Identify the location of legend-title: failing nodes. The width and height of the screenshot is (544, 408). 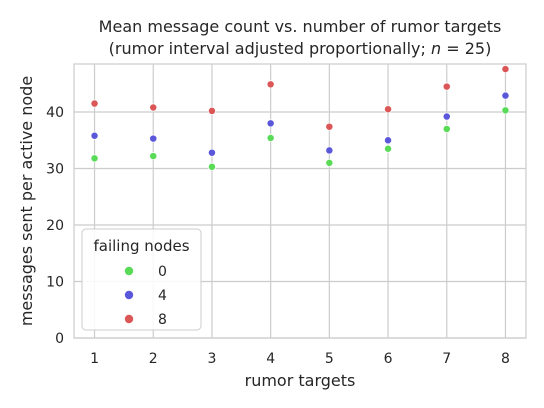
(141, 246).